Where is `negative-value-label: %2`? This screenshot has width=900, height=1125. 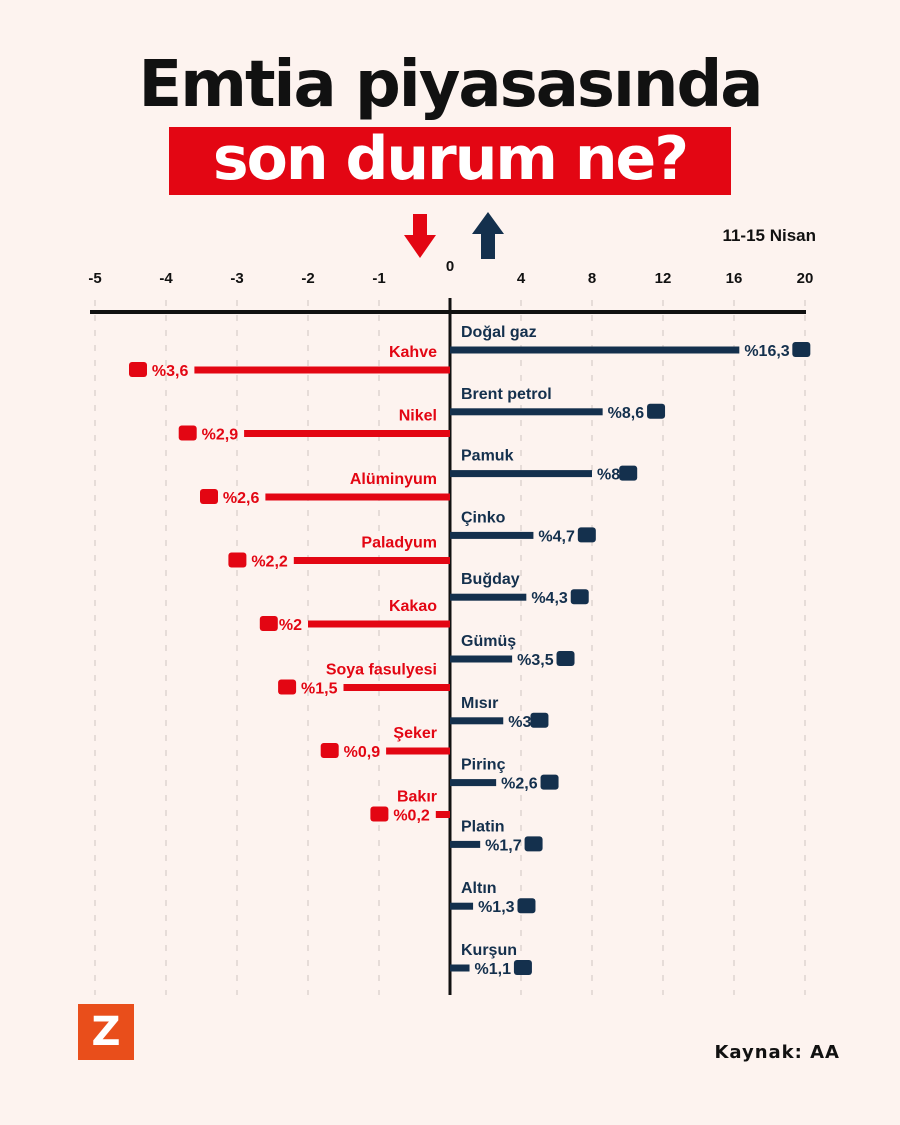 negative-value-label: %2 is located at coordinates (290, 625).